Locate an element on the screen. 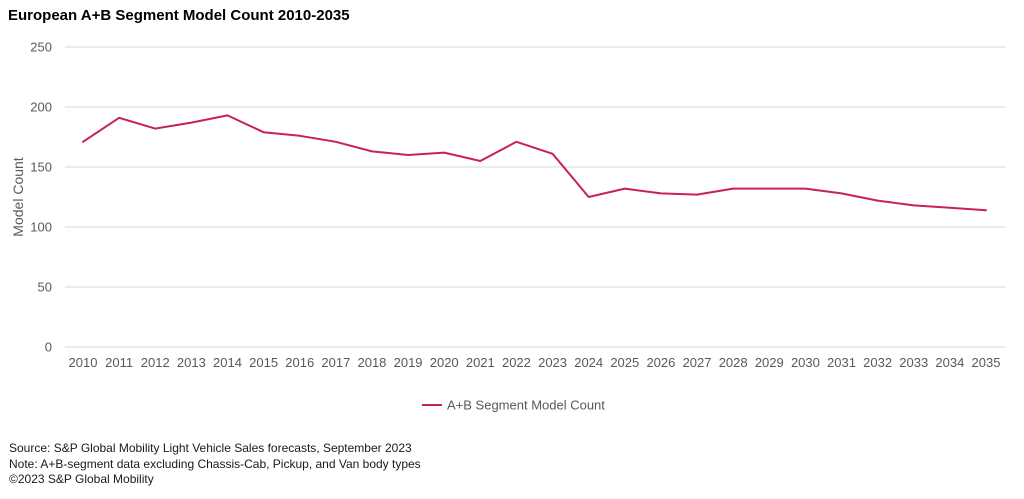 Image resolution: width=1024 pixels, height=499 pixels. data-point-2032 is located at coordinates (878, 201).